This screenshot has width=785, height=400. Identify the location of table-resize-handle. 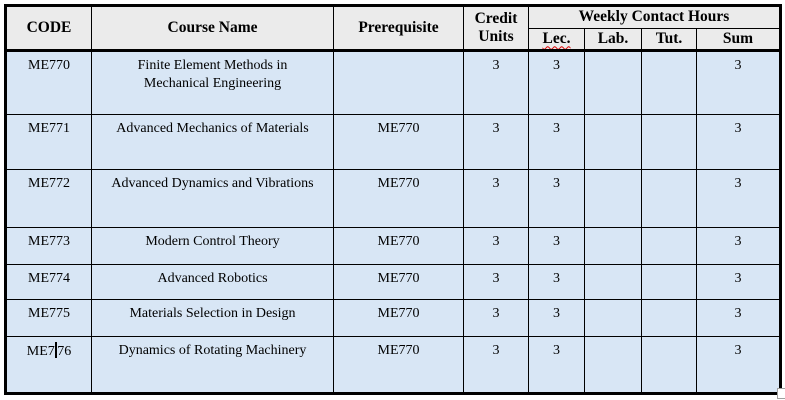
(781, 393).